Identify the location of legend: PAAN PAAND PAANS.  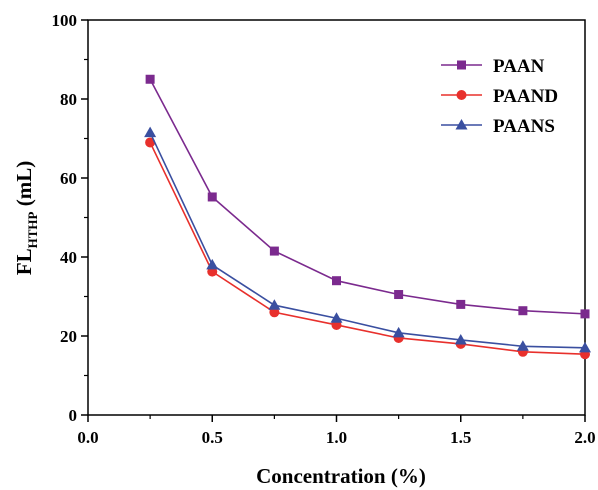
(499, 96).